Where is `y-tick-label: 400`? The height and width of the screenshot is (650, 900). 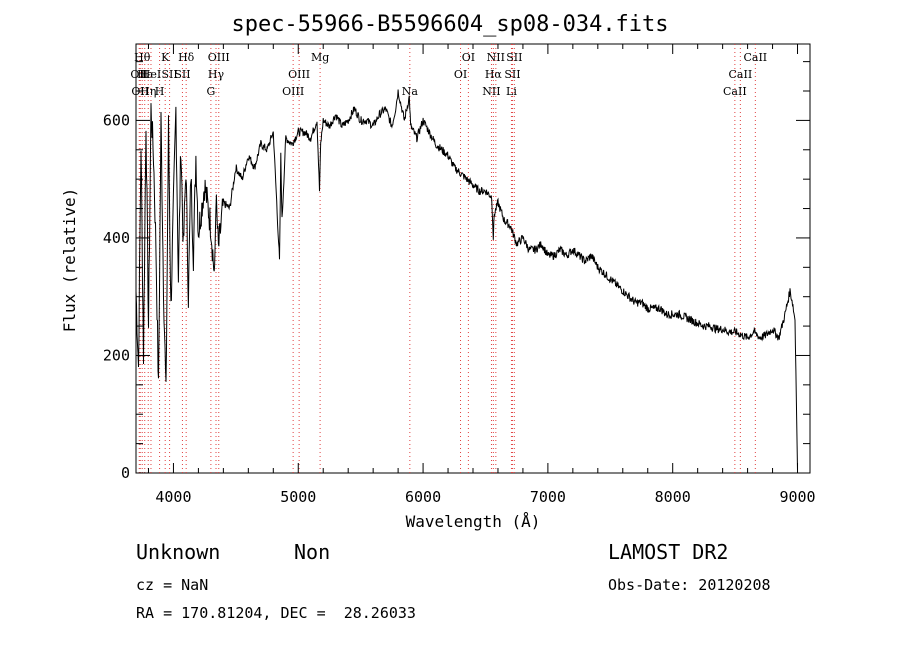 y-tick-label: 400 is located at coordinates (116, 238).